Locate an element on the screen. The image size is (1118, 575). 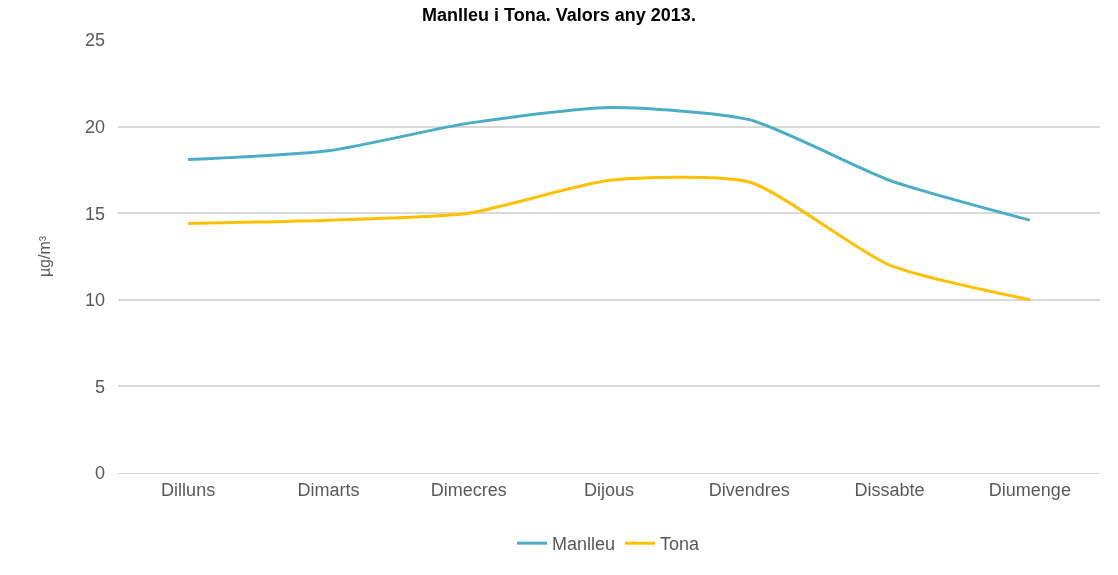
x-tick-label: Dissabte is located at coordinates (889, 489).